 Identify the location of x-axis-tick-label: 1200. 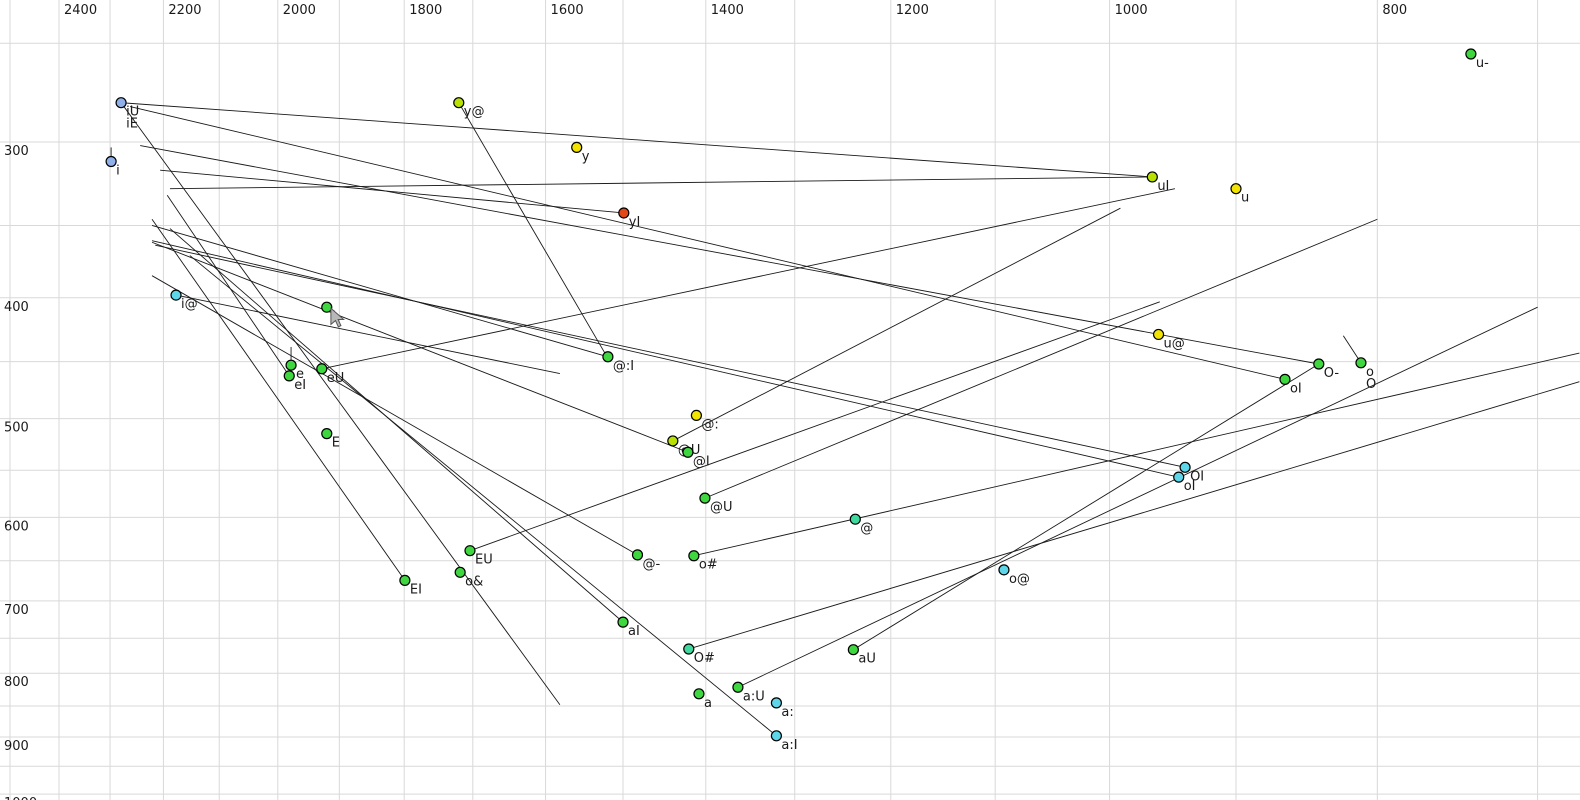
(912, 10).